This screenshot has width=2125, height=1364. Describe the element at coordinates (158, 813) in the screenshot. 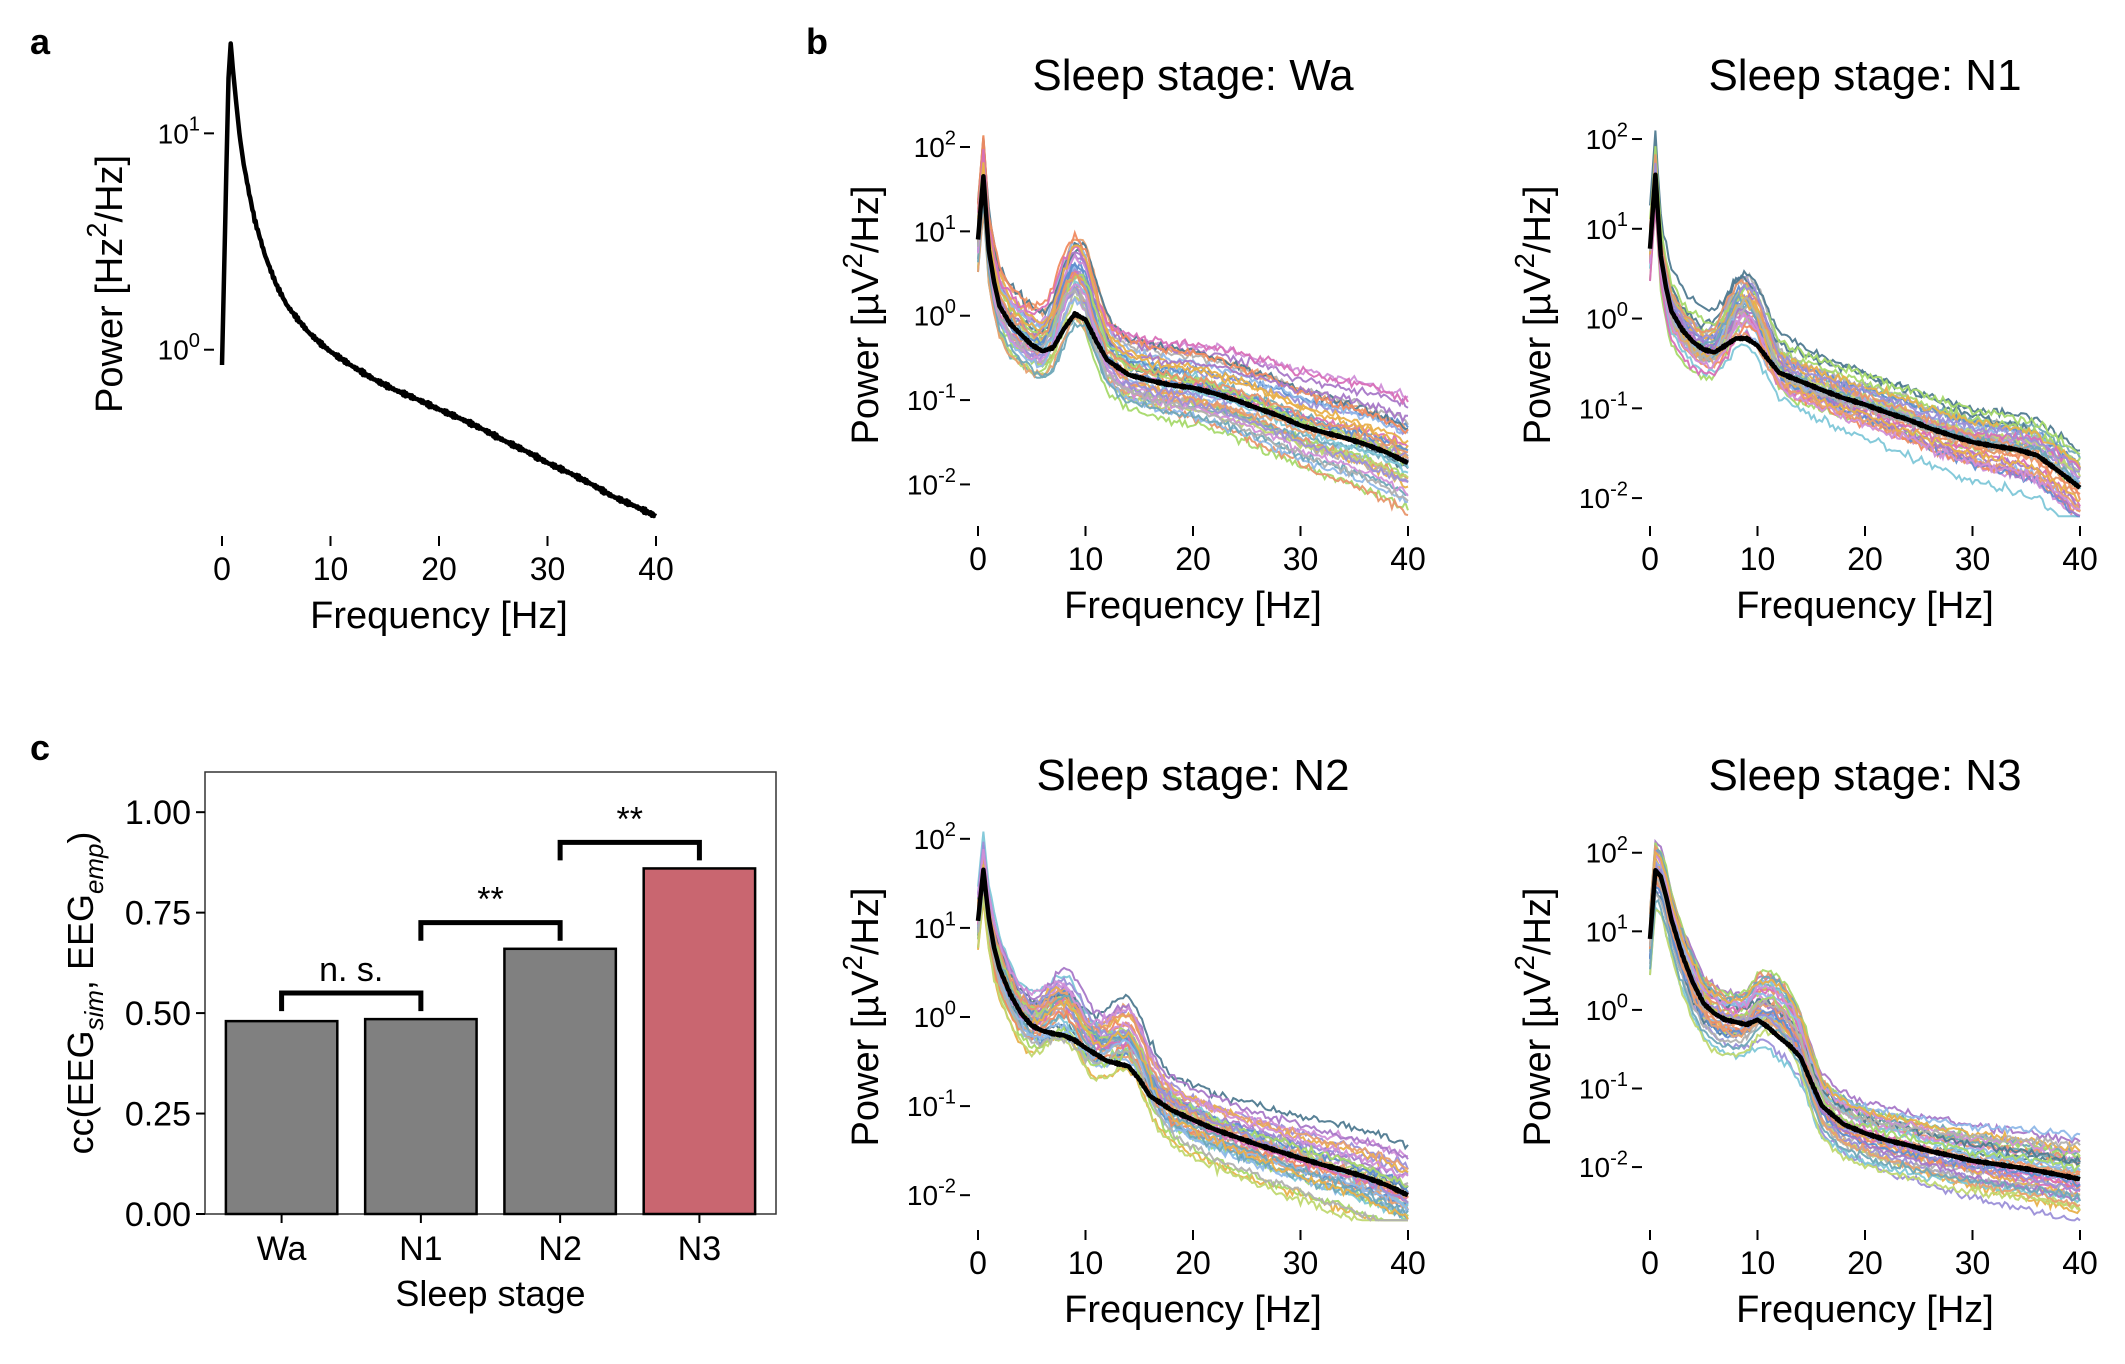

I see `y-tick-label-1.00: 1.00` at that location.